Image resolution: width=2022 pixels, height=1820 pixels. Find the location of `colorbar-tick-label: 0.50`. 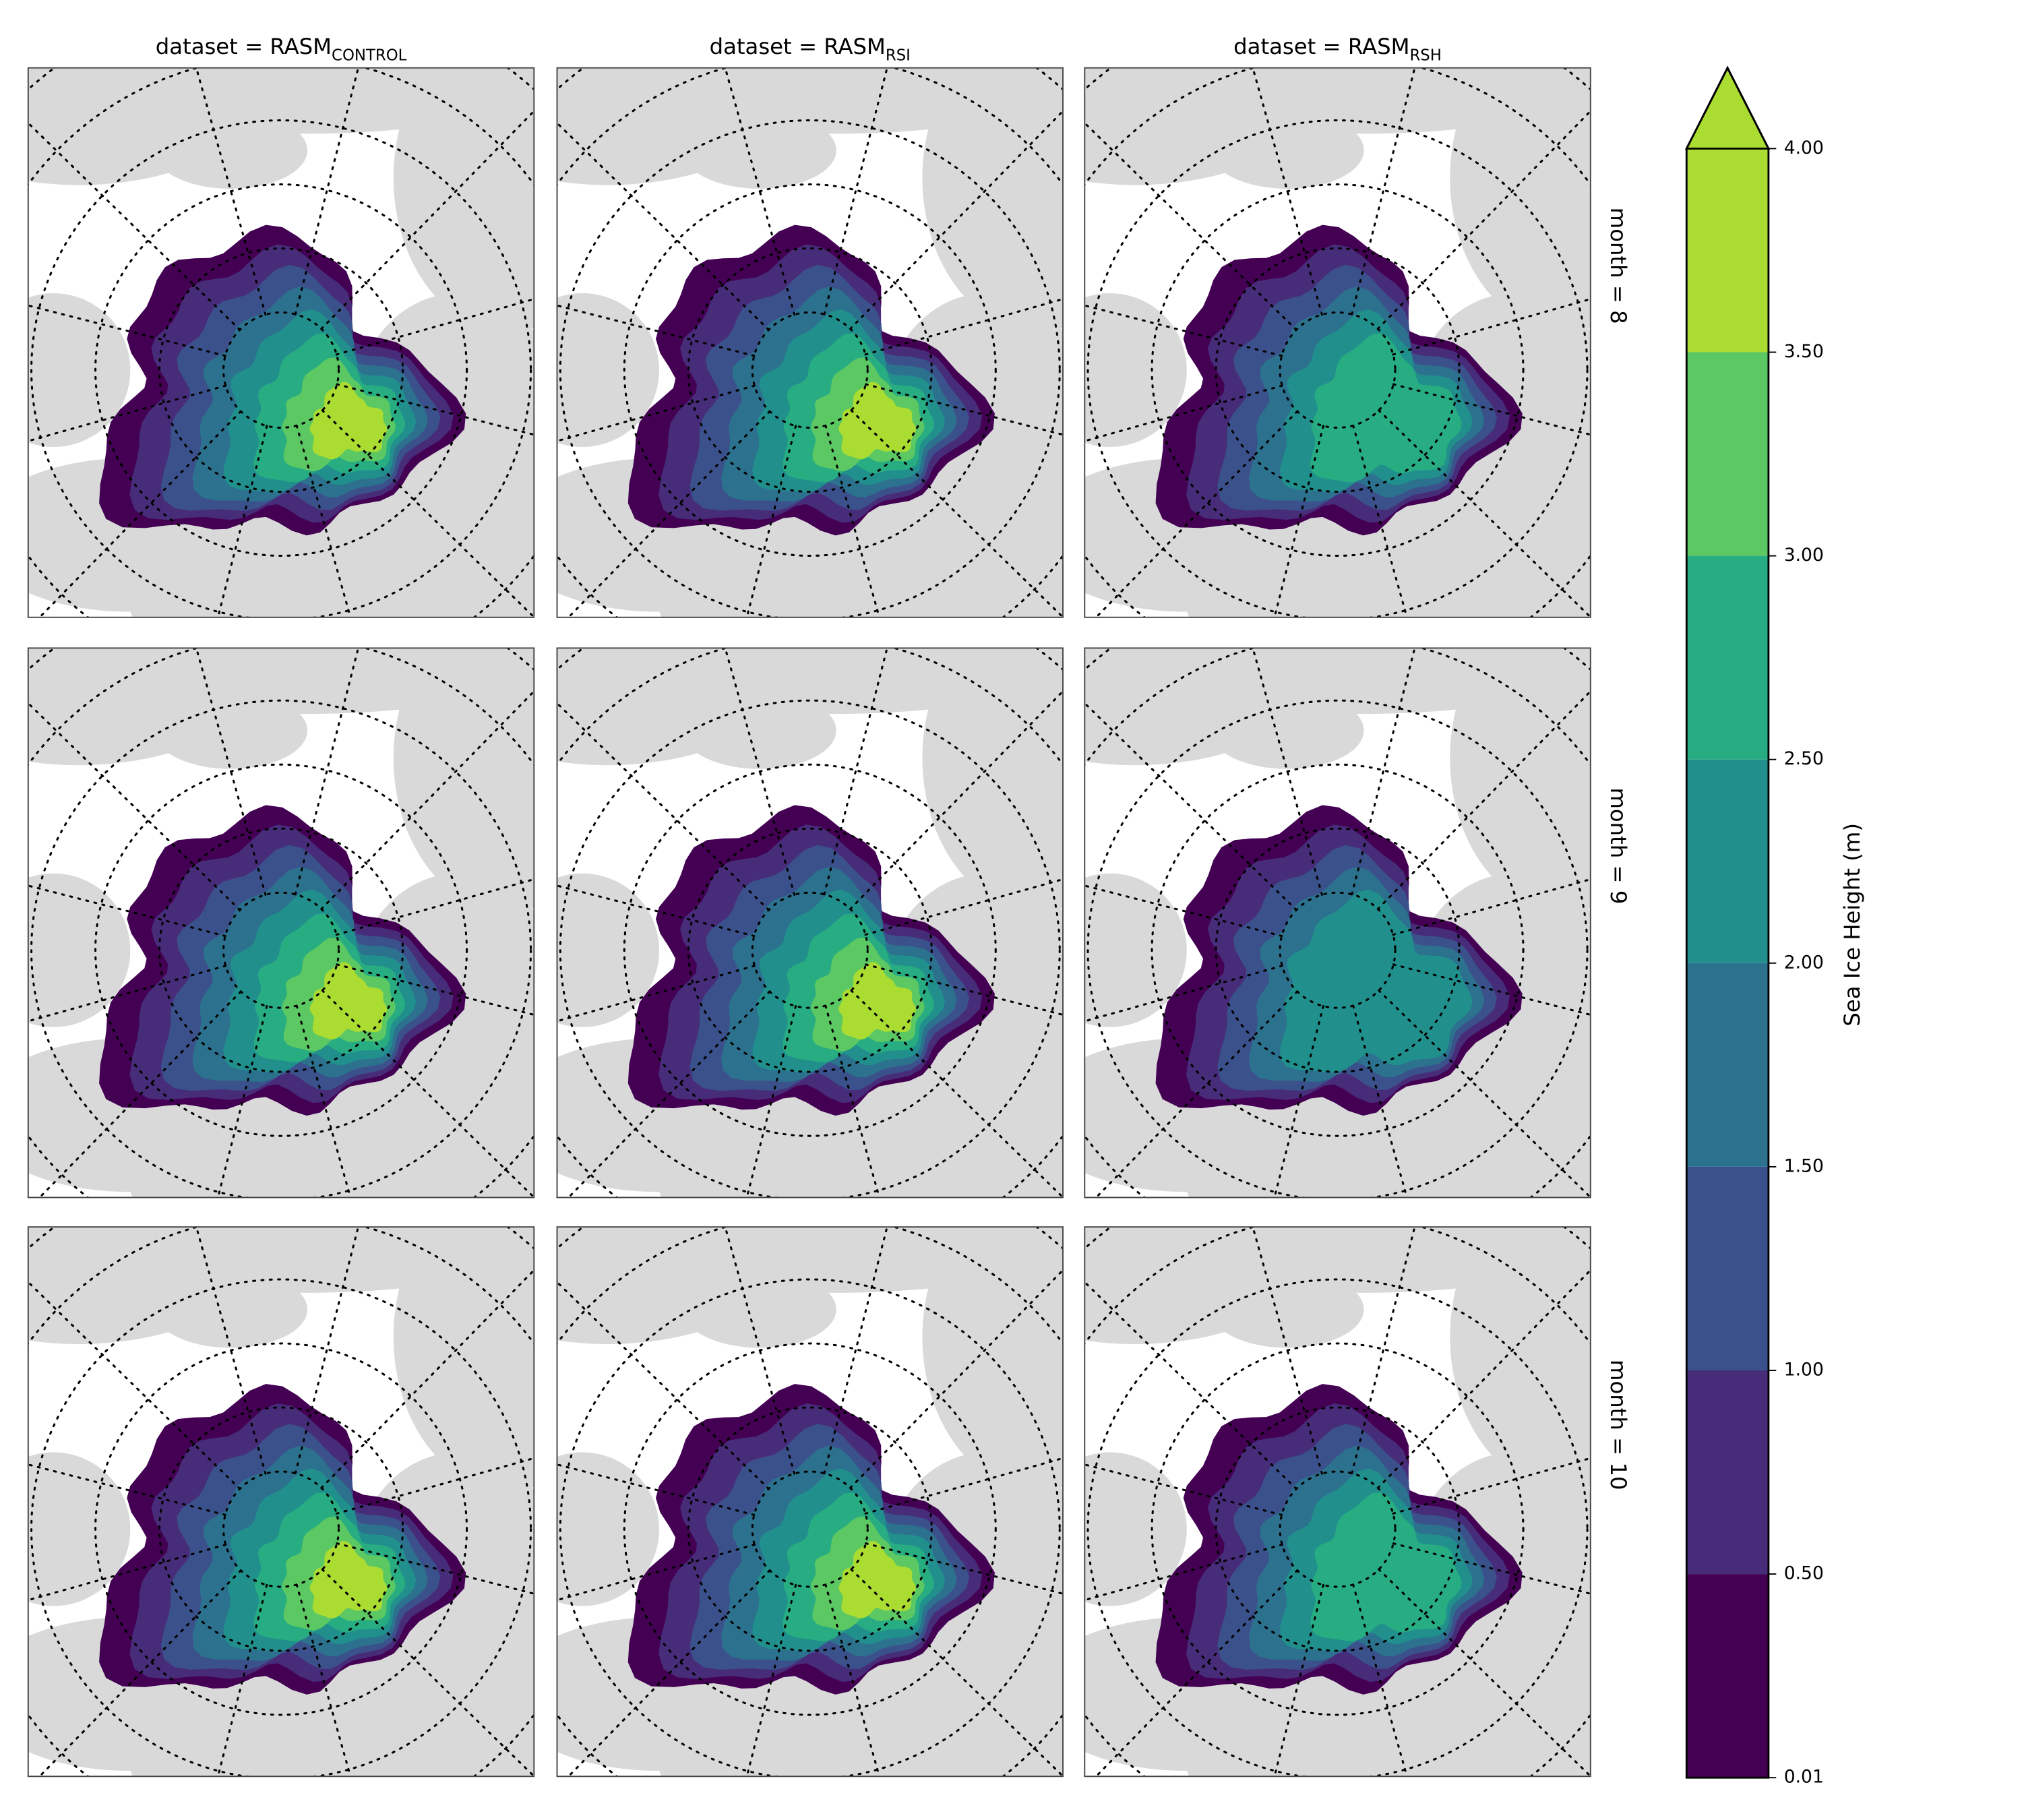

colorbar-tick-label: 0.50 is located at coordinates (1804, 1573).